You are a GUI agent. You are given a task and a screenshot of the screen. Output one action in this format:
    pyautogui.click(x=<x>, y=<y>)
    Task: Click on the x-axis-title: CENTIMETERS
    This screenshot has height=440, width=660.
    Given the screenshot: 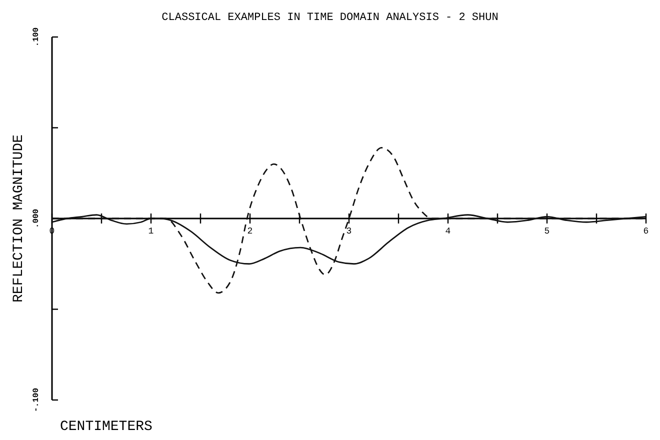 What is the action you would take?
    pyautogui.click(x=106, y=427)
    